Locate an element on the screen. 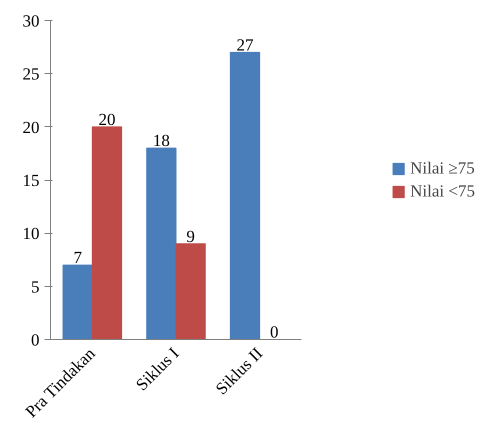  data-label: 0 is located at coordinates (274, 332).